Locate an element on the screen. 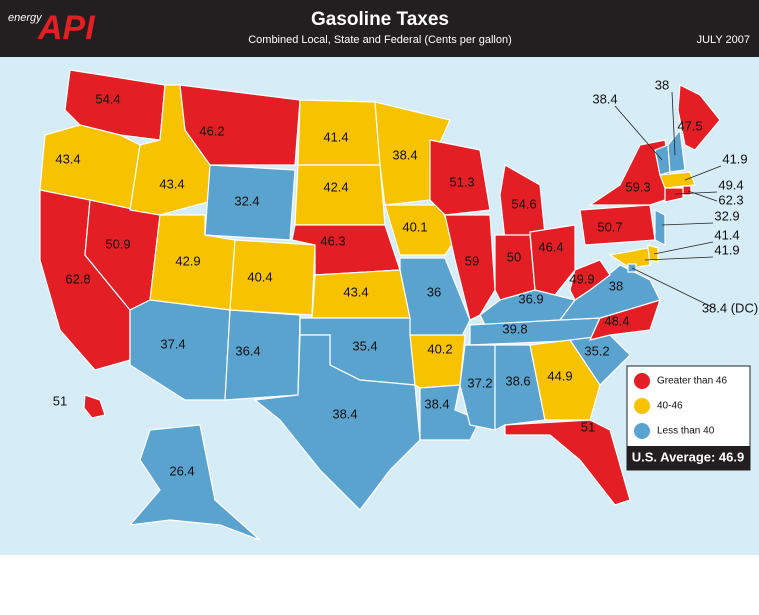 This screenshot has width=759, height=615. state-value: 59.3 is located at coordinates (637, 186).